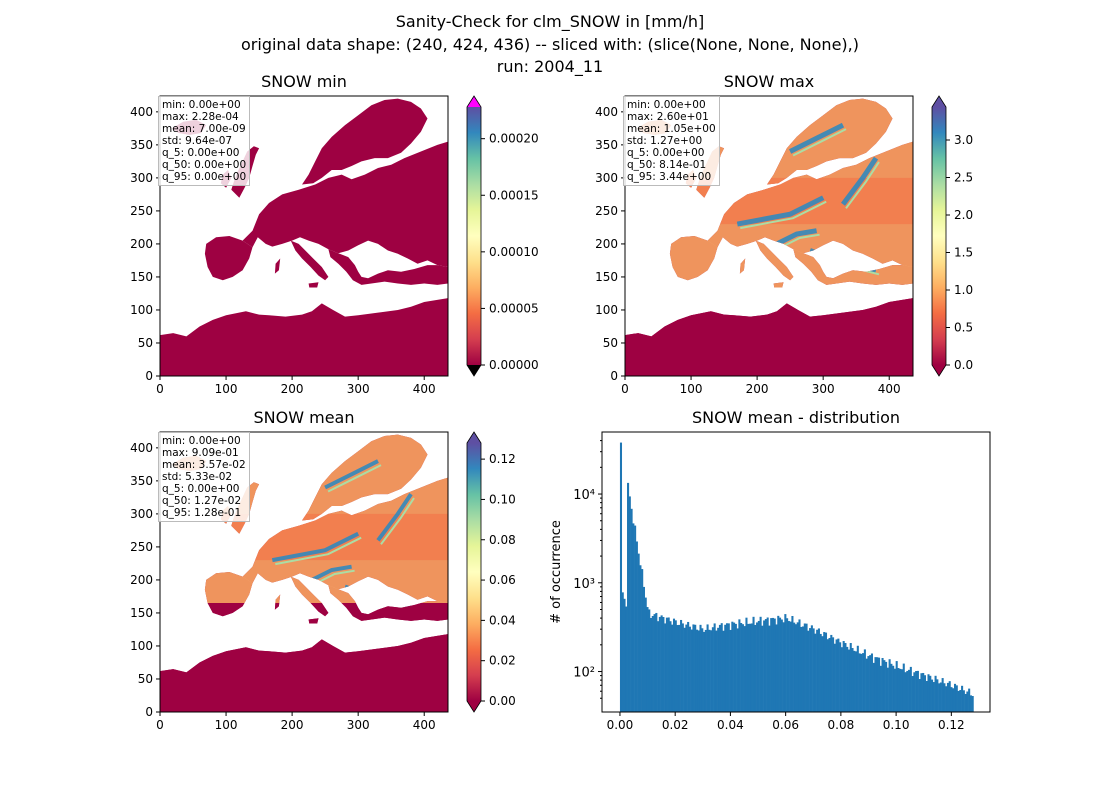  What do you see at coordinates (197, 477) in the screenshot?
I see `stat-line: std: 5.33e-02` at bounding box center [197, 477].